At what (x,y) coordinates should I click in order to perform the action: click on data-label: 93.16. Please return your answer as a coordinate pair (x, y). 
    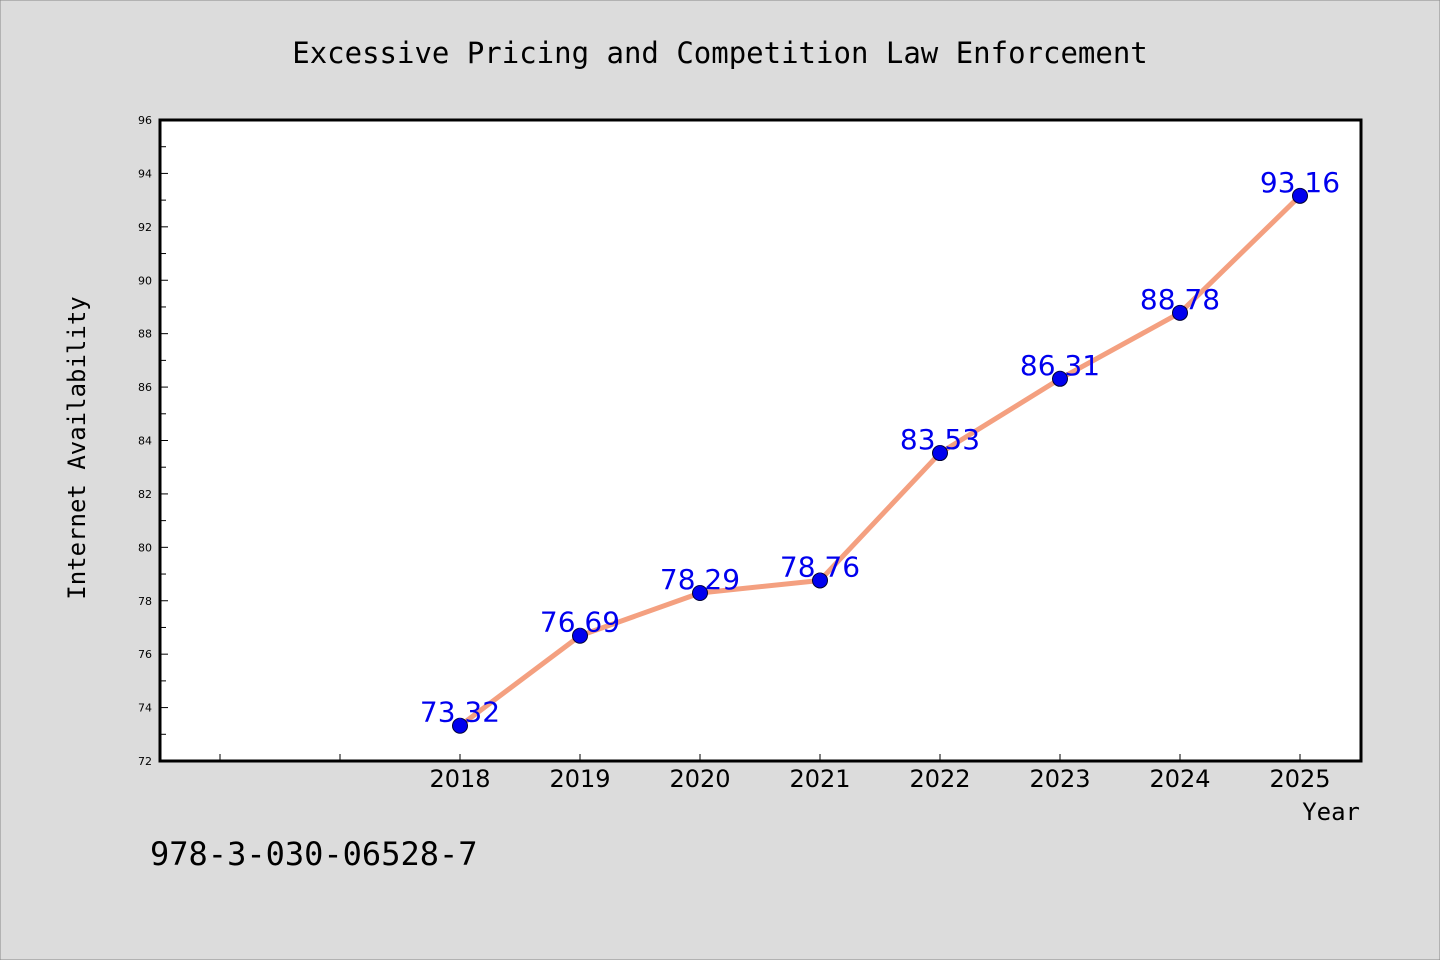
    Looking at the image, I should click on (1300, 182).